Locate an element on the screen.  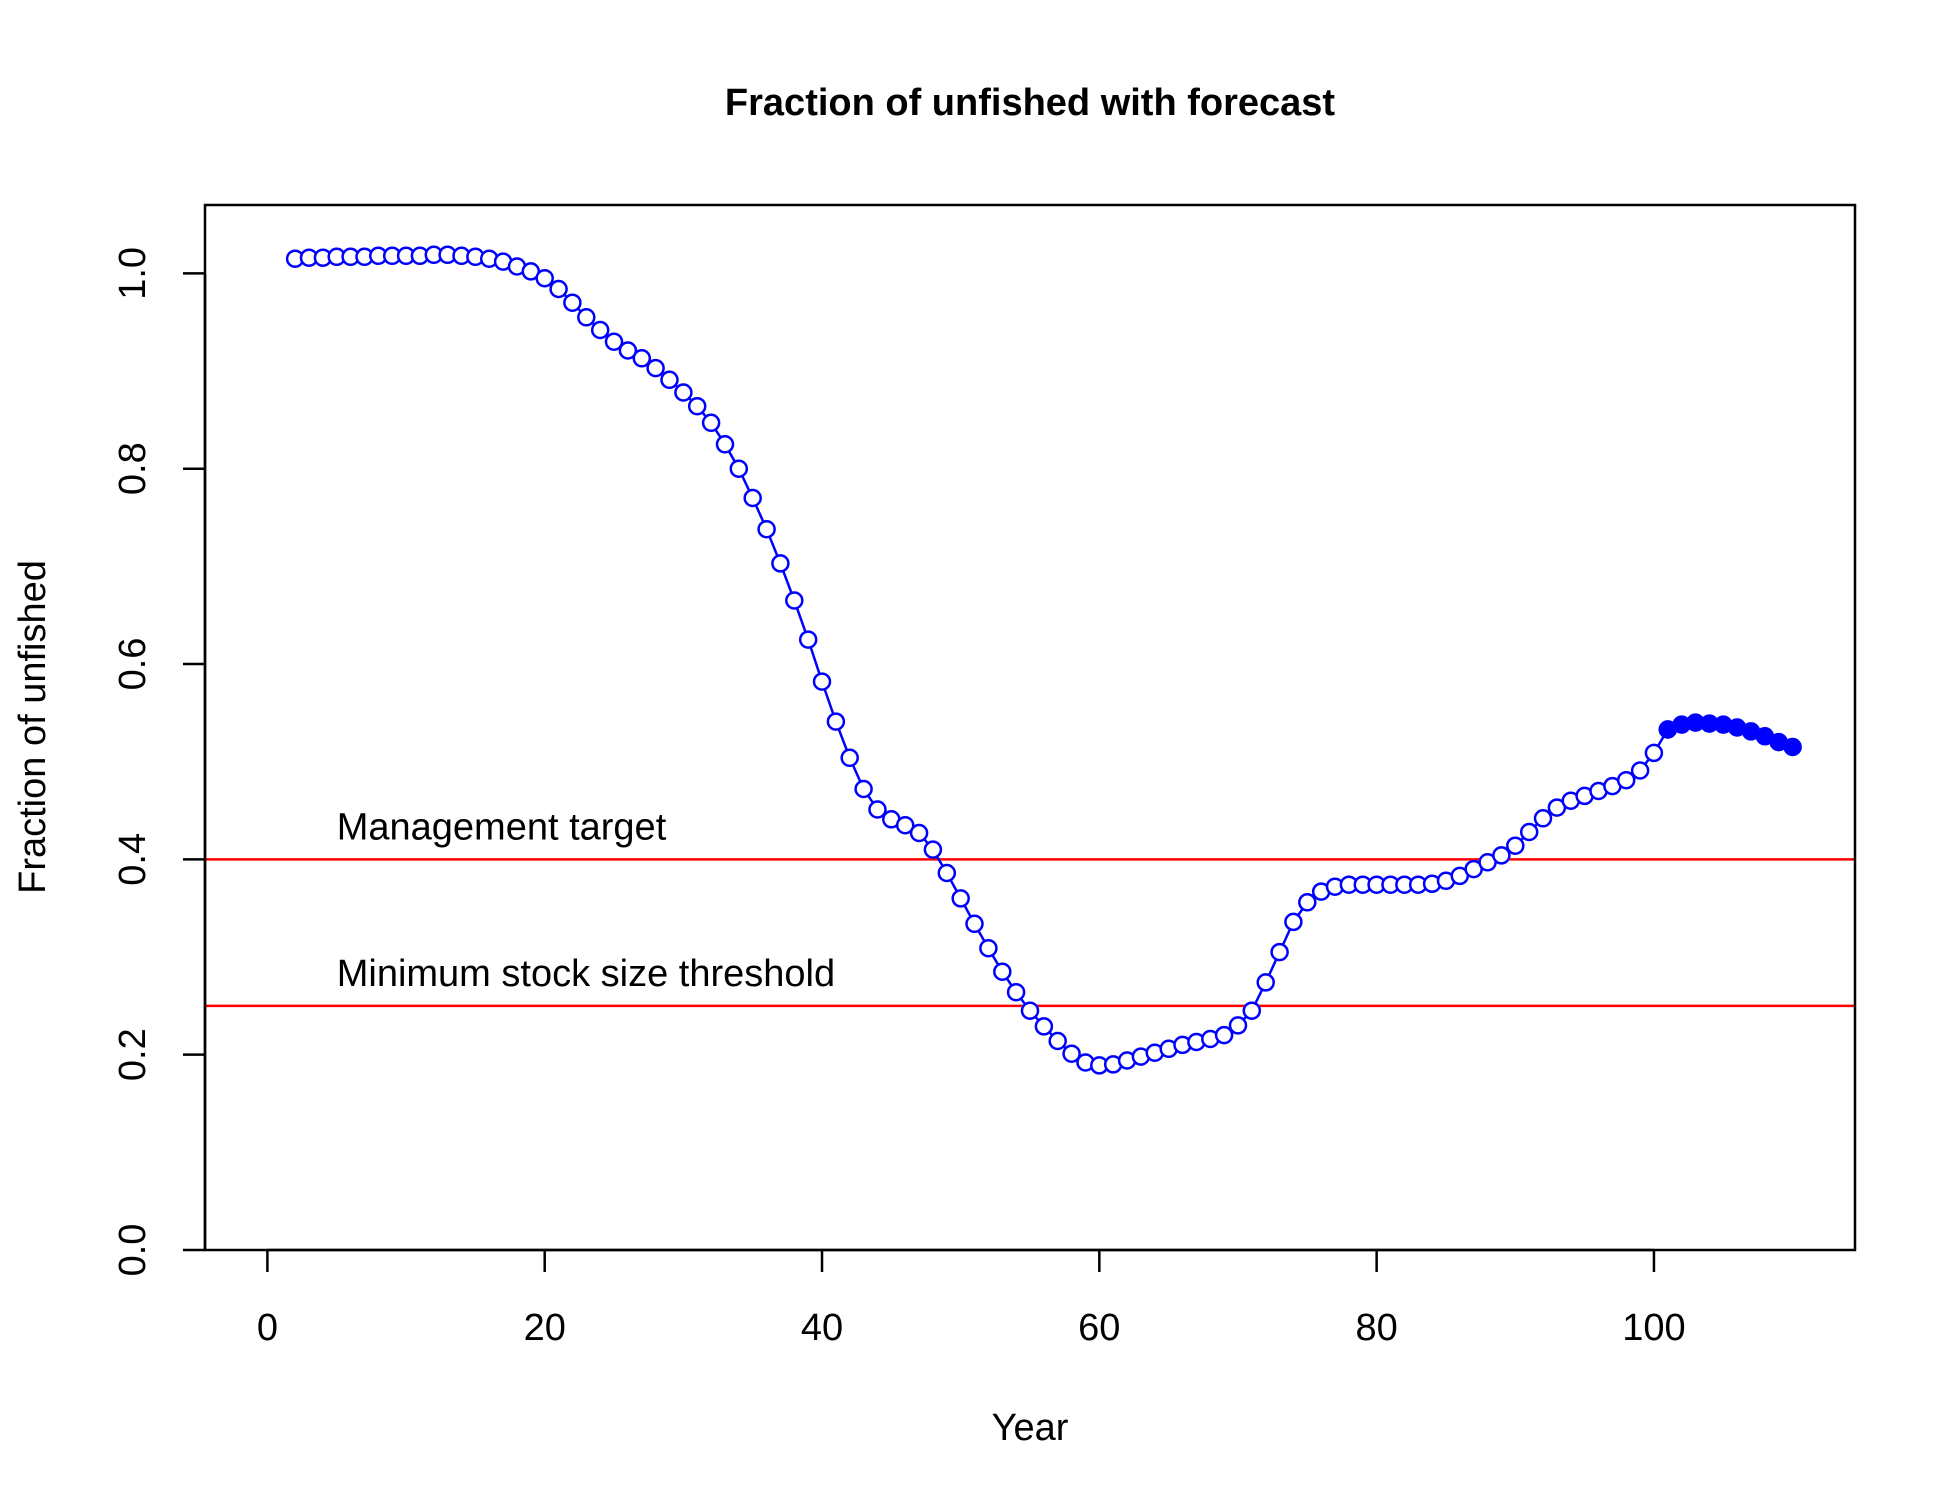
y-tick-label: 0.6 is located at coordinates (133, 664).